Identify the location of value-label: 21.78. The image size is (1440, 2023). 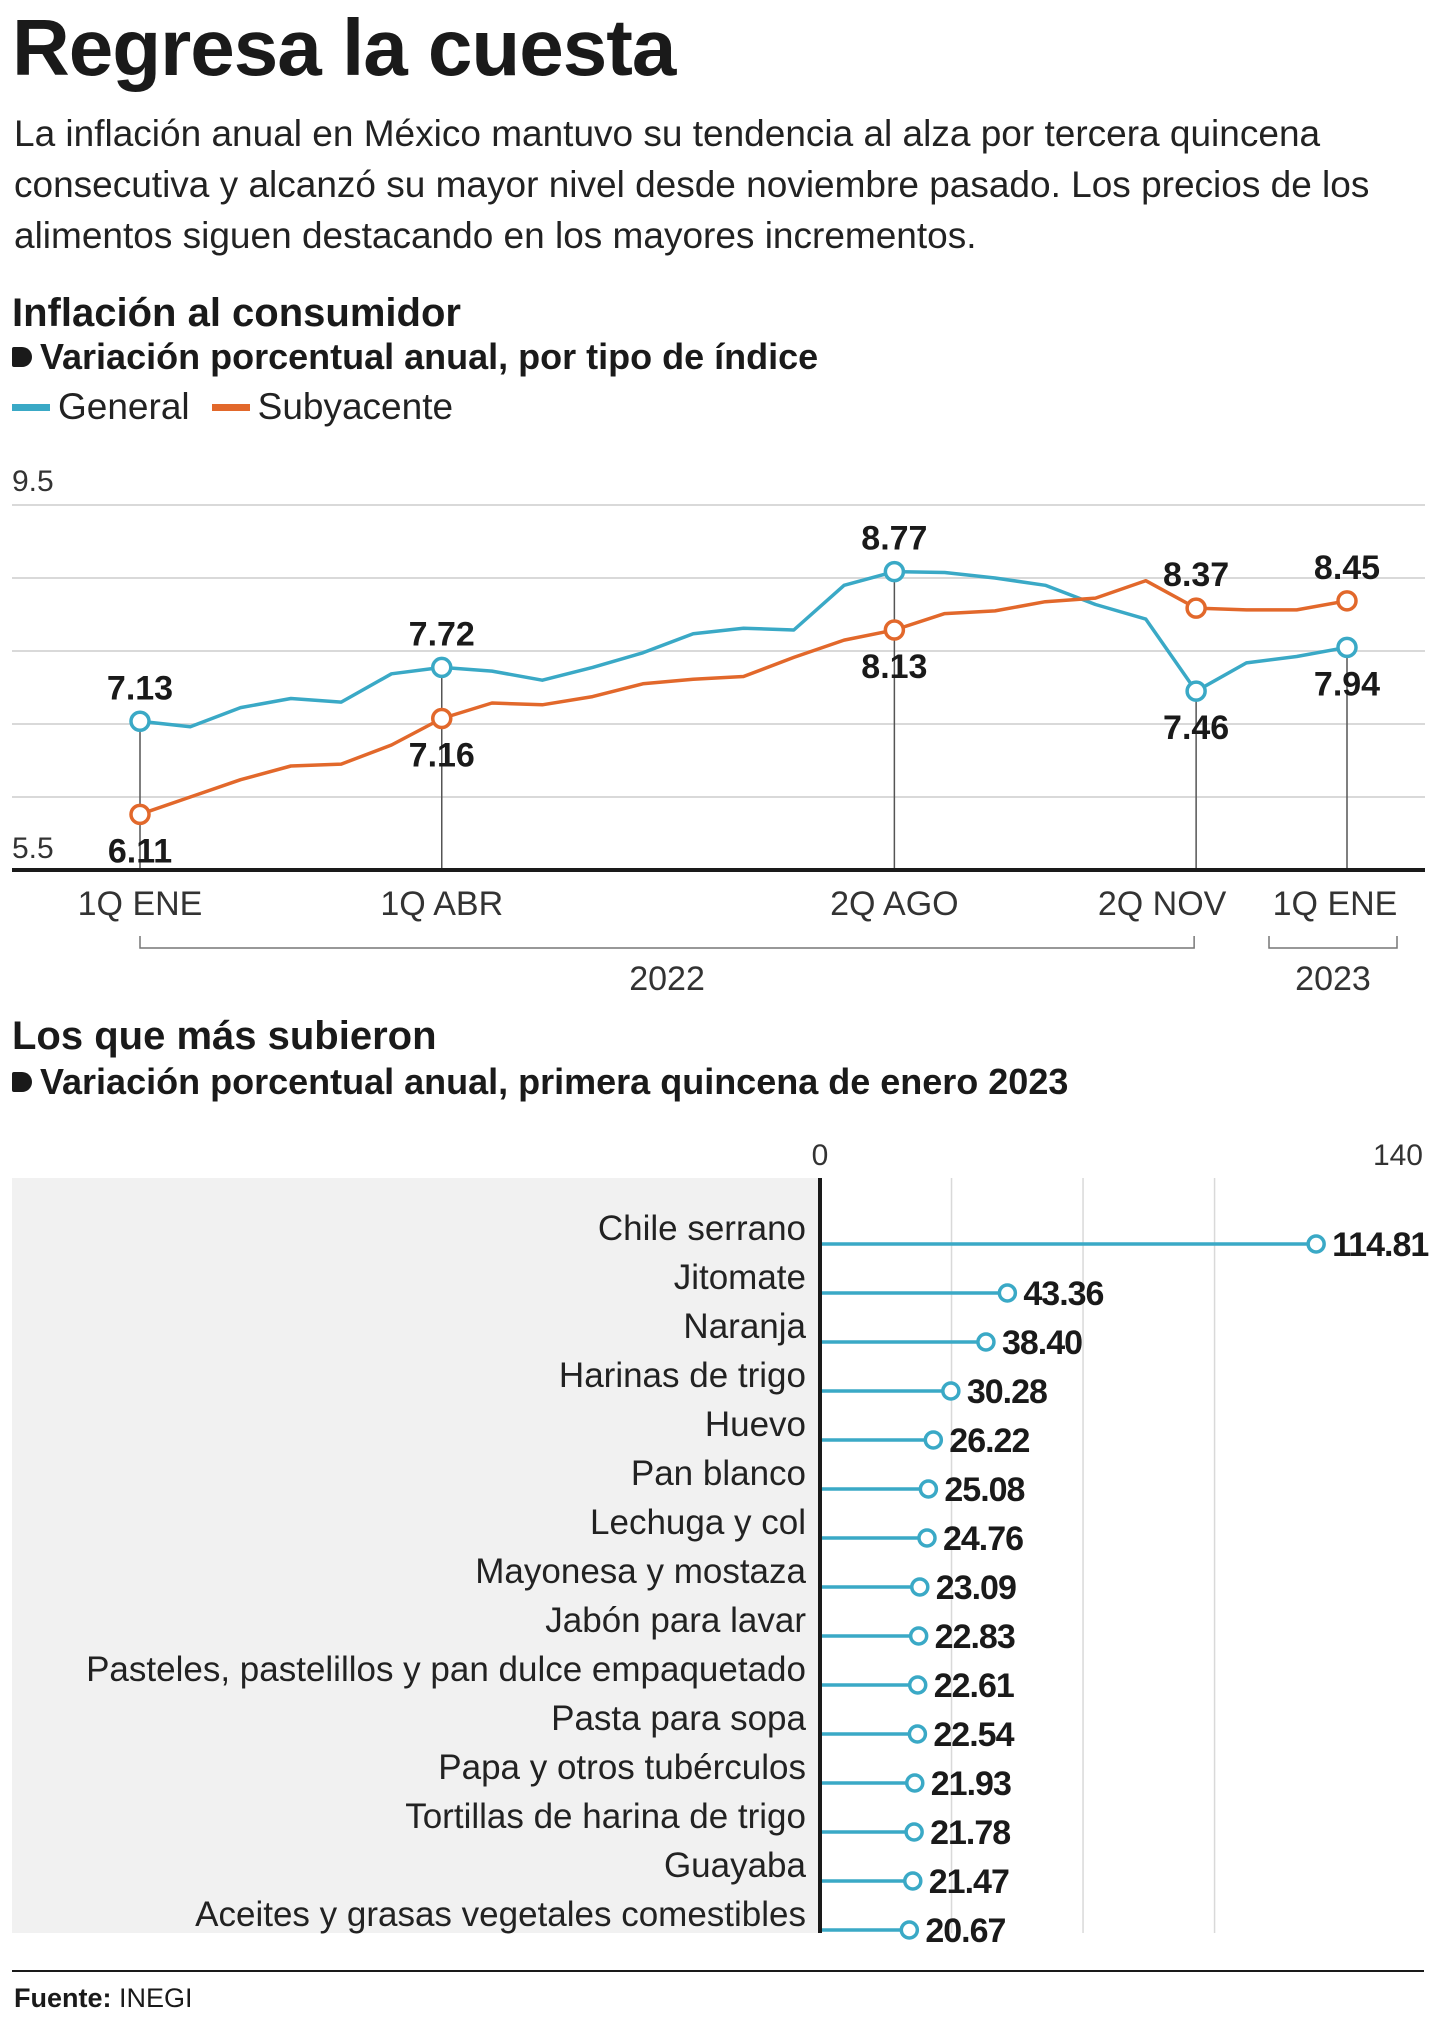
(970, 1833).